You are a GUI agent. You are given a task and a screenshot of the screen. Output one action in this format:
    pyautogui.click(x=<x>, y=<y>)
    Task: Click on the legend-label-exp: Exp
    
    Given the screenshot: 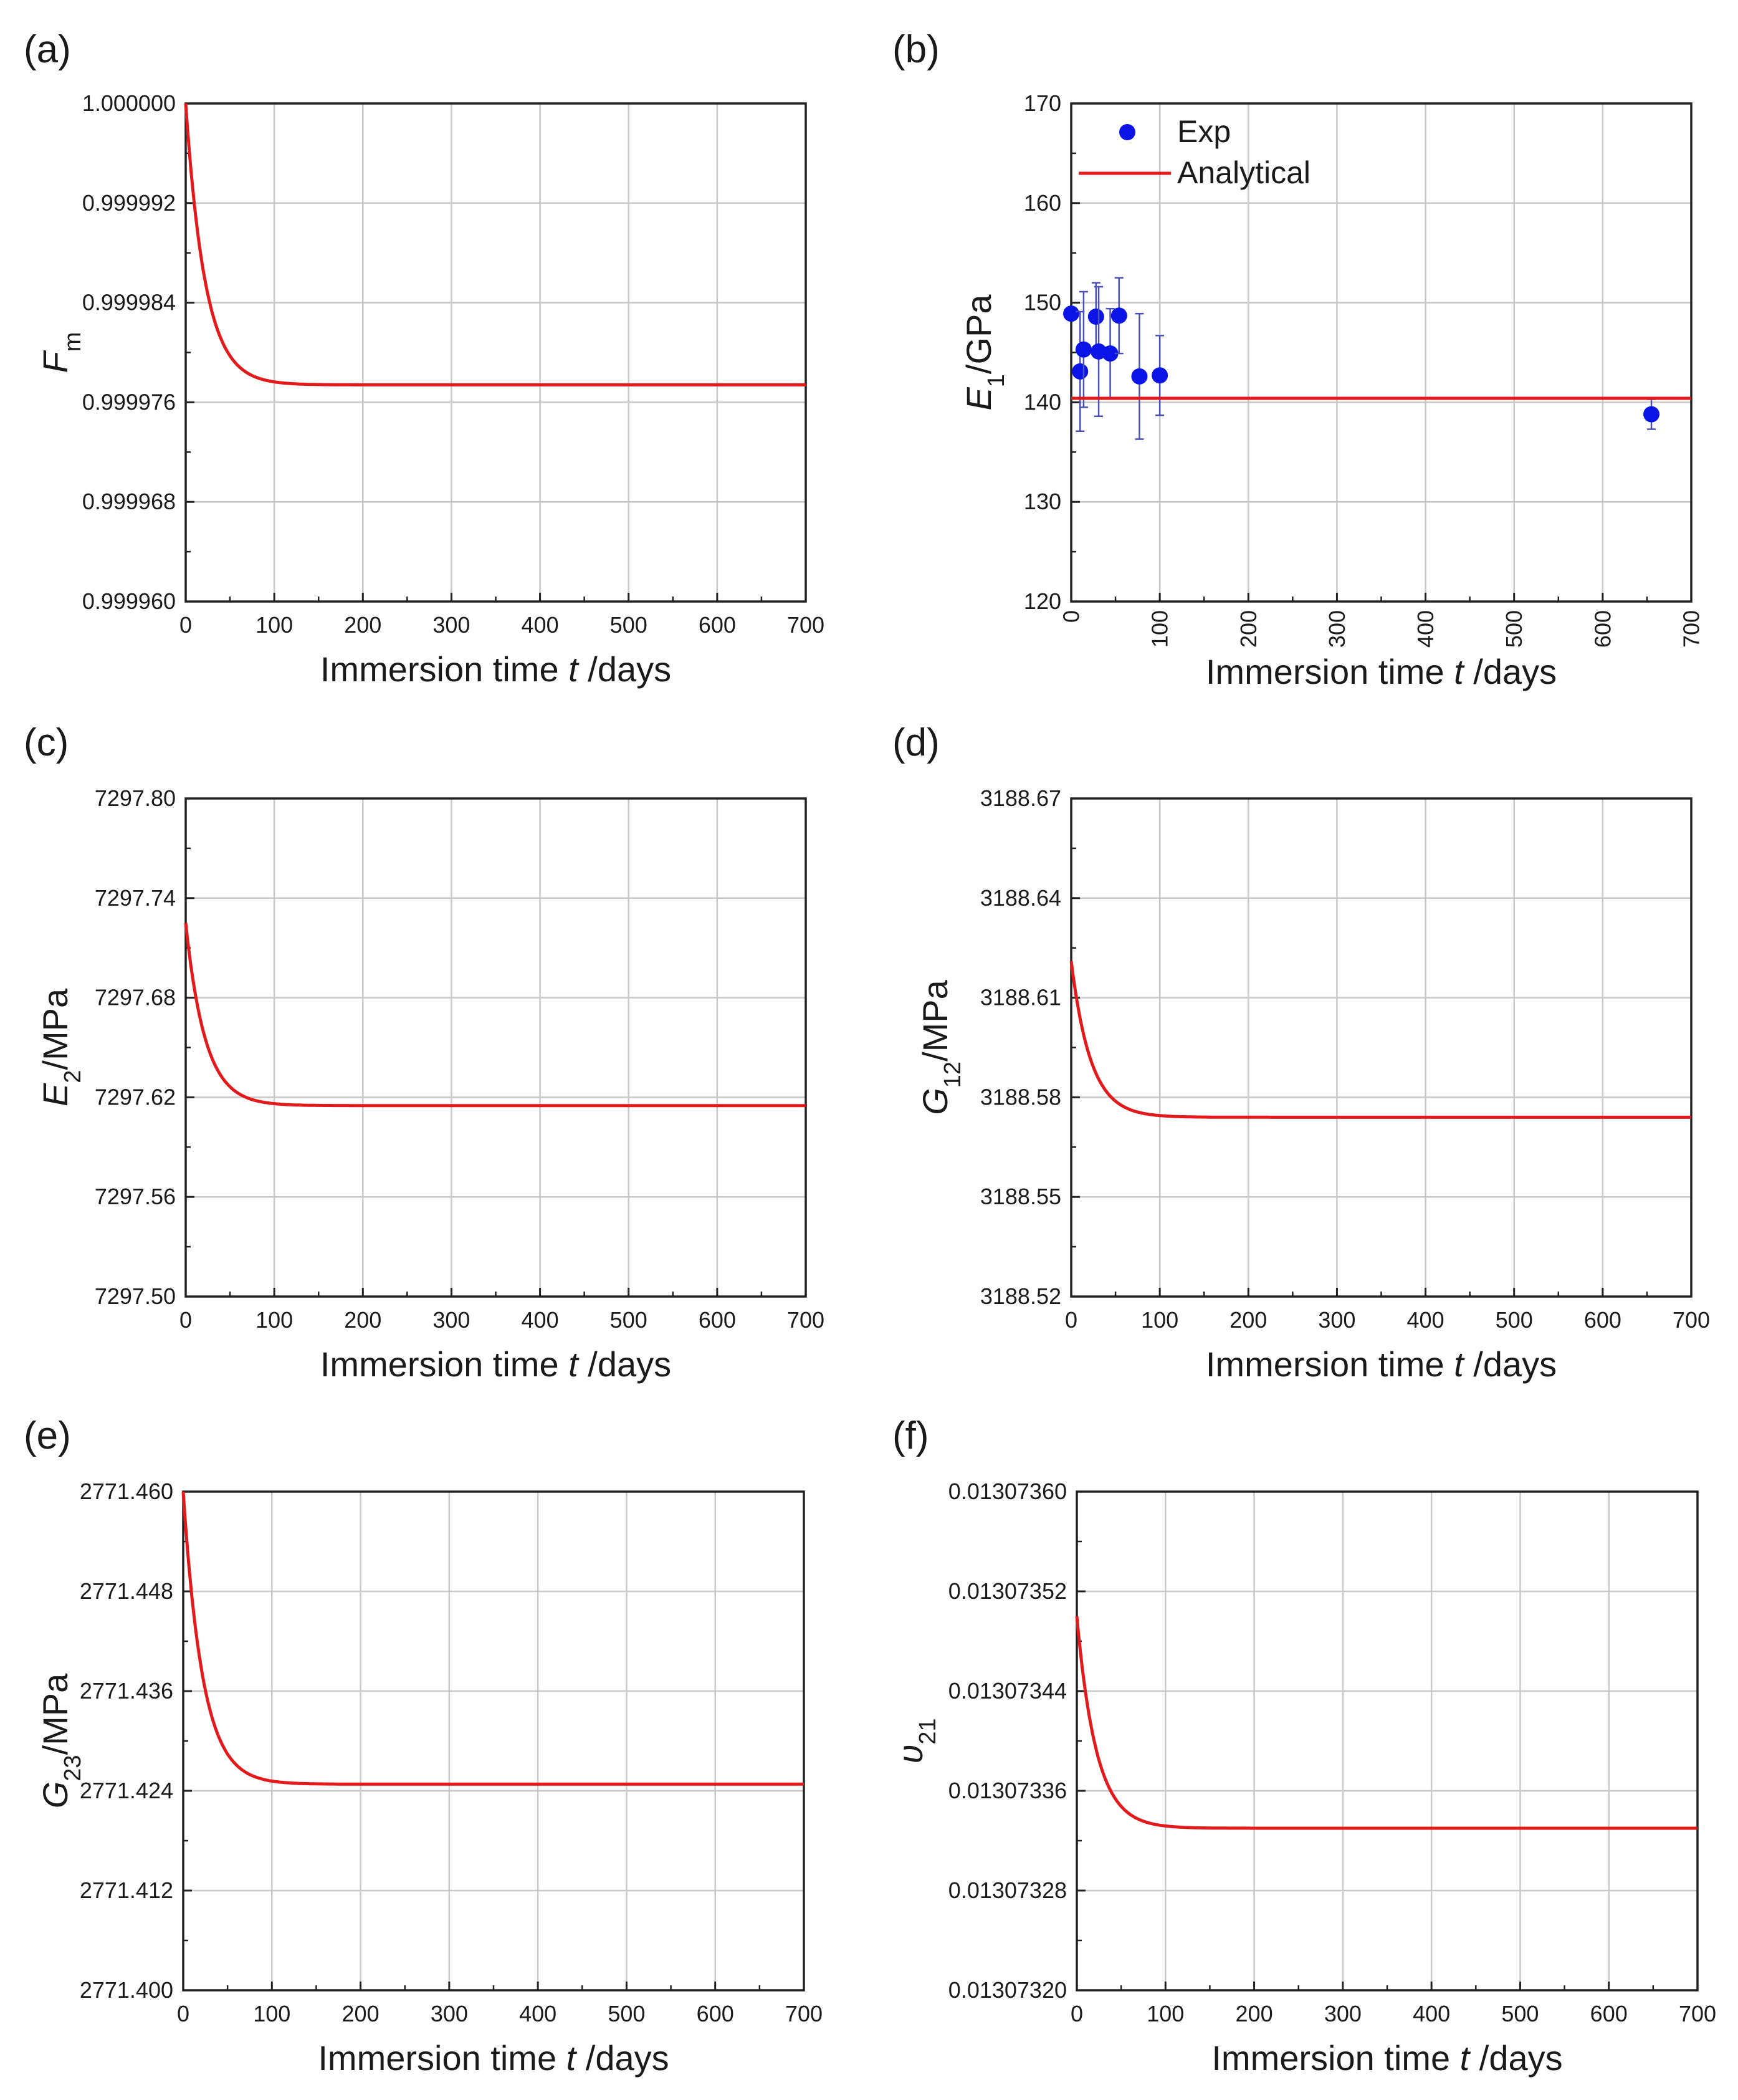 What is the action you would take?
    pyautogui.click(x=1204, y=132)
    